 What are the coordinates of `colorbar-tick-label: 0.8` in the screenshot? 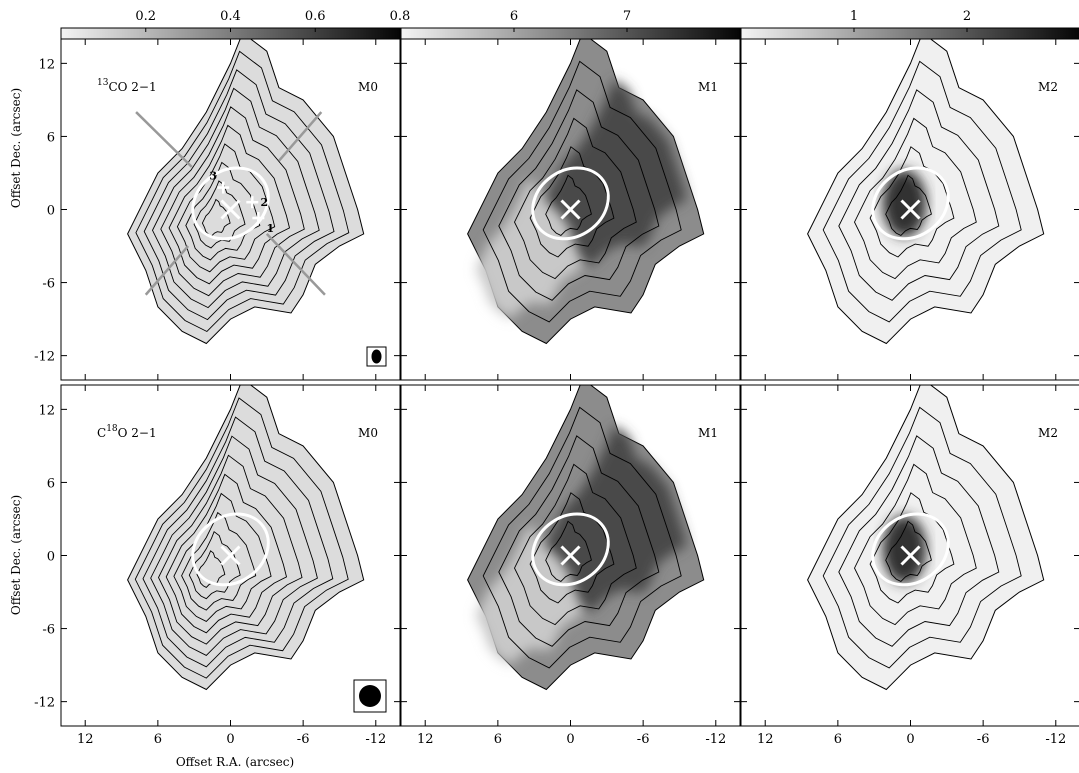 It's located at (400, 16).